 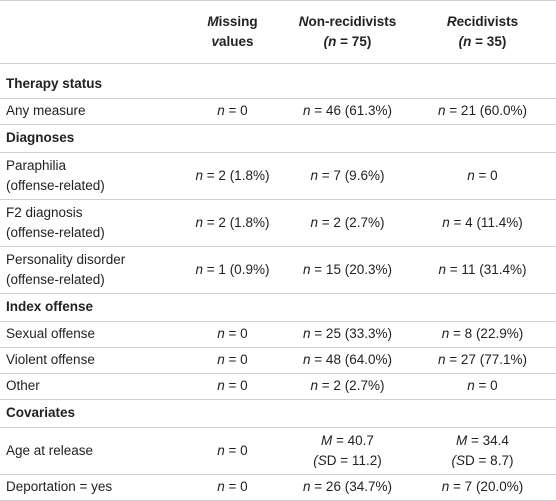 I want to click on cell-text: n = 48 (64.0%), so click(x=347, y=359).